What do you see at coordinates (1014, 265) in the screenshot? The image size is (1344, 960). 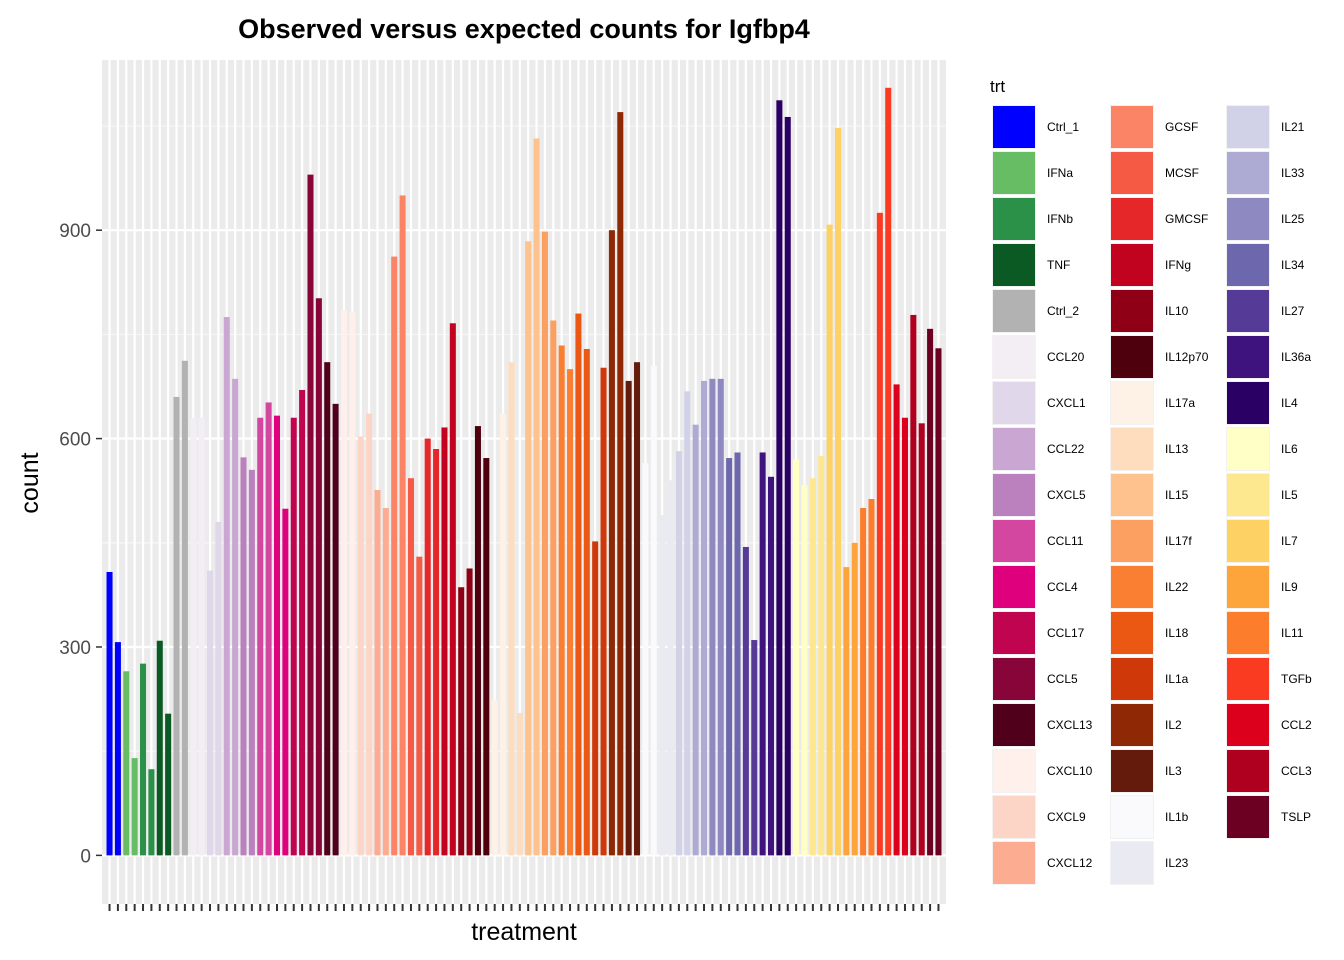 I see `legend-swatch-tnf` at bounding box center [1014, 265].